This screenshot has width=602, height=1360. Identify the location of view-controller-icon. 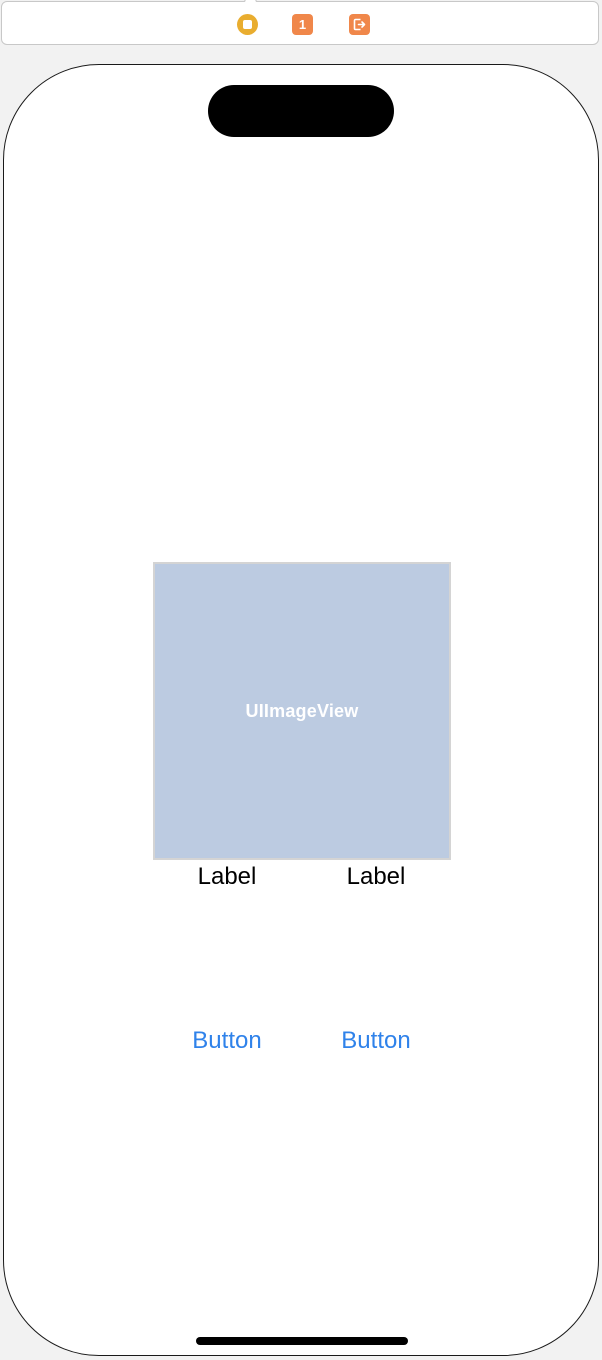
(247, 24).